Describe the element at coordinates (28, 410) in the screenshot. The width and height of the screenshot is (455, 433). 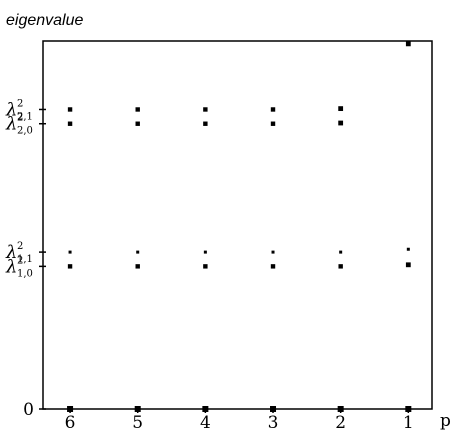
I see `y-tick-label: 0` at that location.